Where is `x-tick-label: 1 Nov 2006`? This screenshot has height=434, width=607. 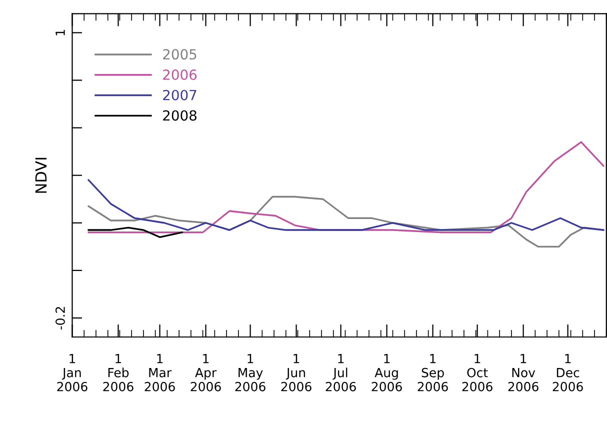
x-tick-label: 1 Nov 2006 is located at coordinates (523, 373).